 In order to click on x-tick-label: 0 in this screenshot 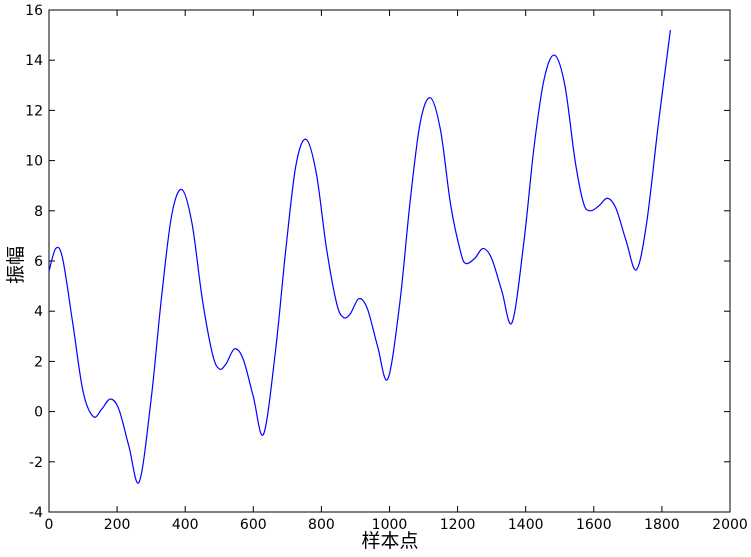, I will do `click(49, 525)`.